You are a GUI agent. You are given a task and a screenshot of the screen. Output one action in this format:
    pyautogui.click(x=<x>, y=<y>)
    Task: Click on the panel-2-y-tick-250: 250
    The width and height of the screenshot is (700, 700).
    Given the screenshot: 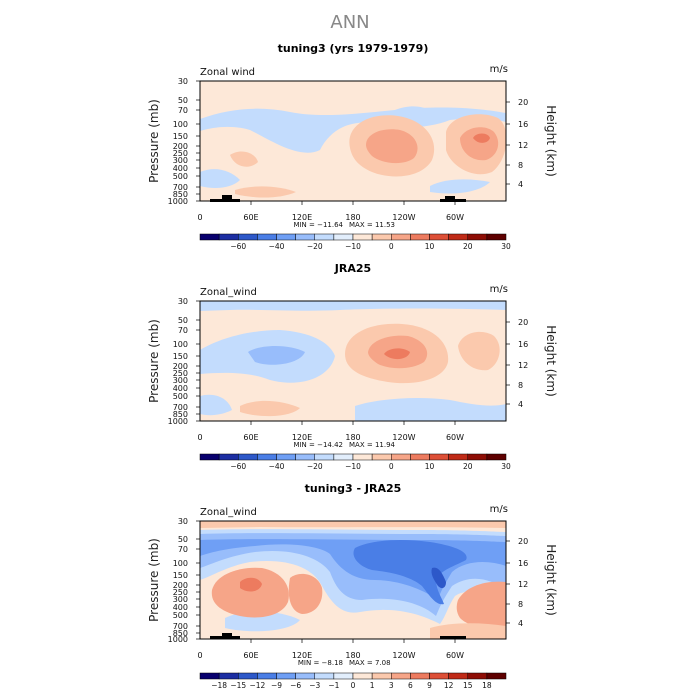 What is the action you would take?
    pyautogui.click(x=180, y=373)
    